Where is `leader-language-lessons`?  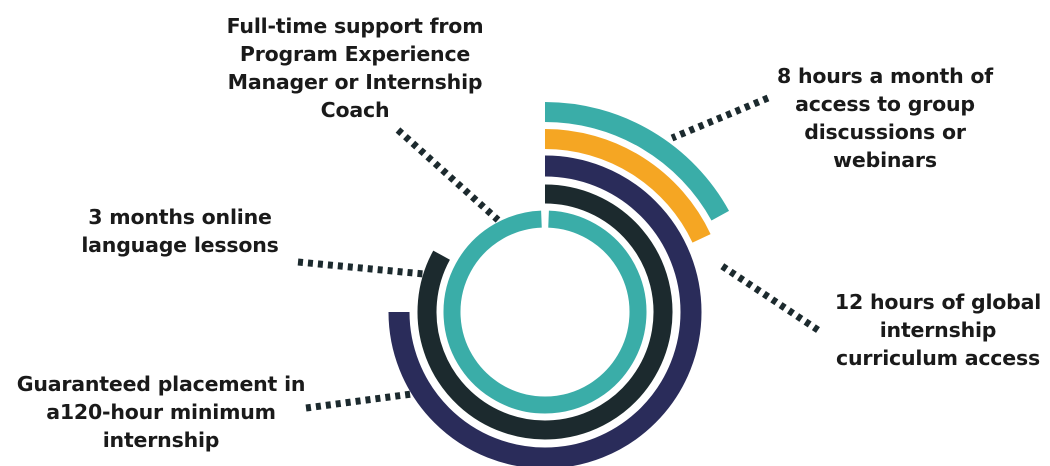
leader-language-lessons is located at coordinates (361, 268).